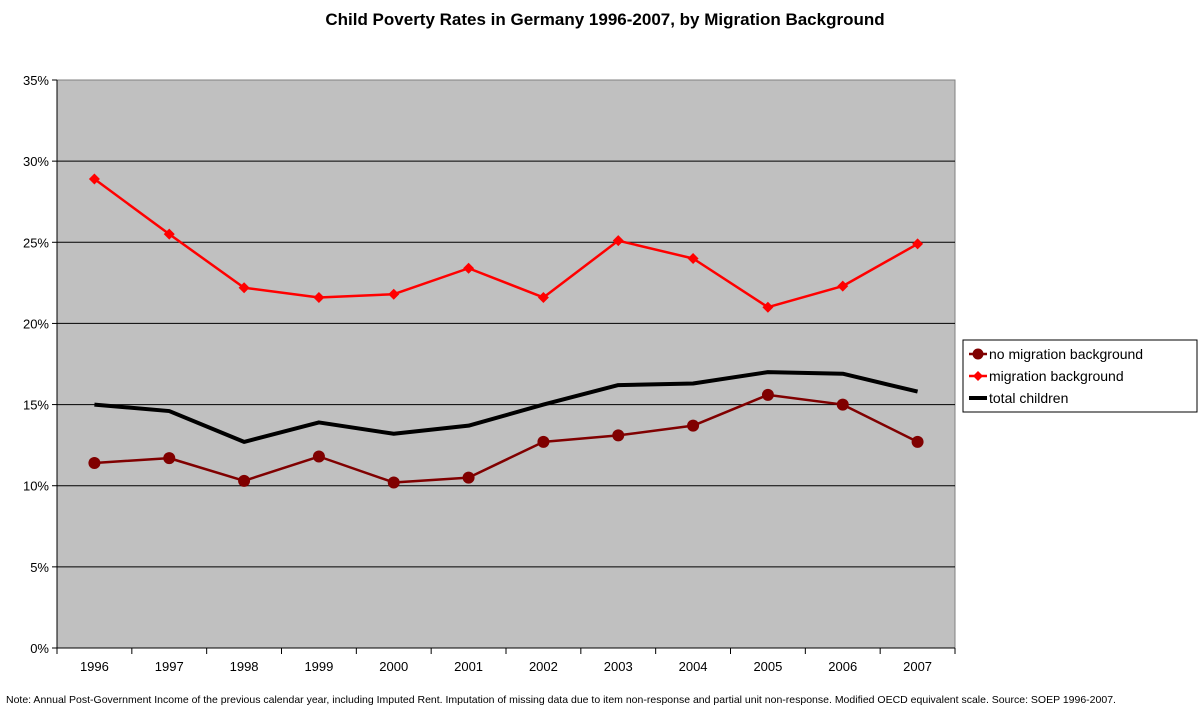 The image size is (1198, 724). What do you see at coordinates (94, 666) in the screenshot?
I see `x-tick-label: 1996` at bounding box center [94, 666].